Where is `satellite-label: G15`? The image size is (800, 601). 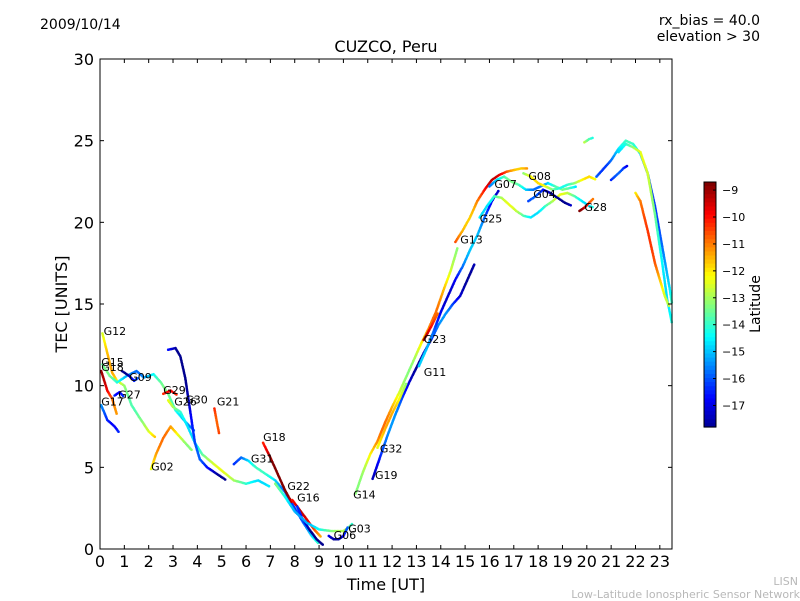 satellite-label: G15 is located at coordinates (112, 362).